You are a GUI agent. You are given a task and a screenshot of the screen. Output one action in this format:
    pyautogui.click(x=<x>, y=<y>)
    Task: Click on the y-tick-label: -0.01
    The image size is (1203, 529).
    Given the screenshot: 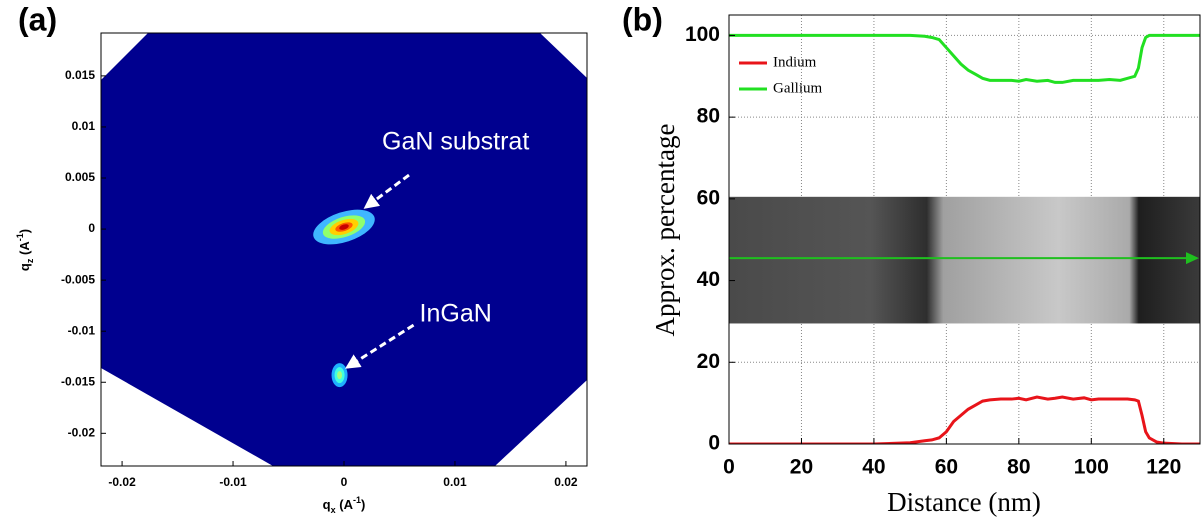 What is the action you would take?
    pyautogui.click(x=82, y=330)
    